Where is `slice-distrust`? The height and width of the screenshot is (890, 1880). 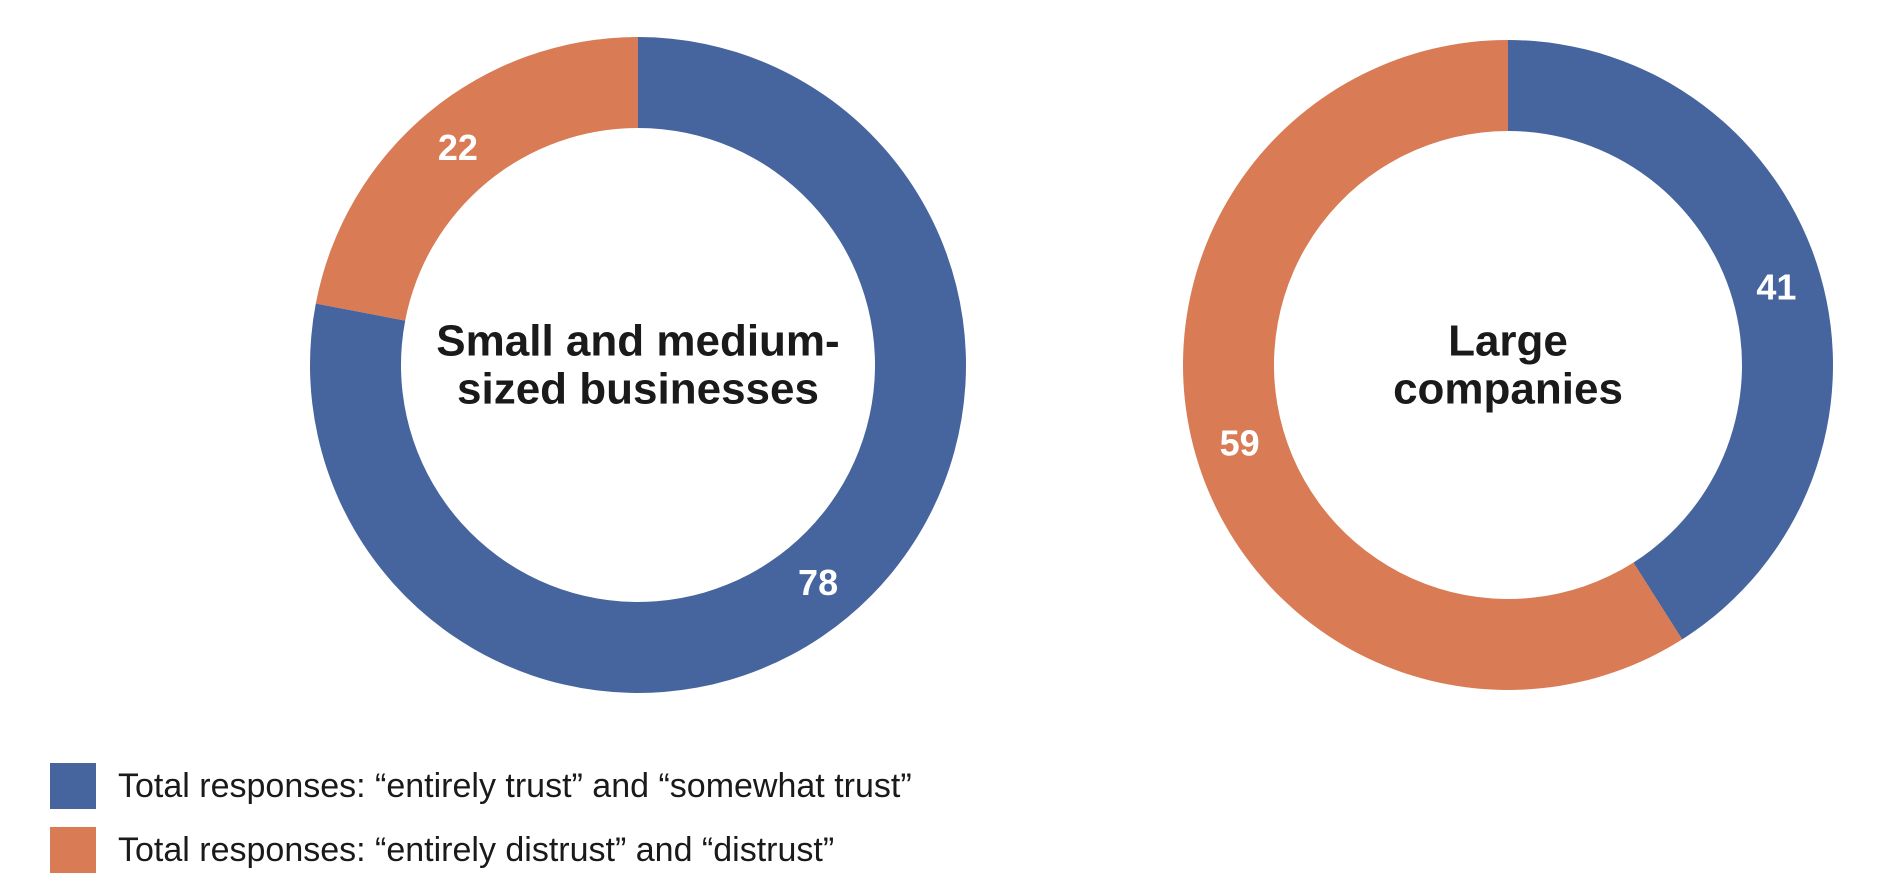
slice-distrust is located at coordinates (476, 179).